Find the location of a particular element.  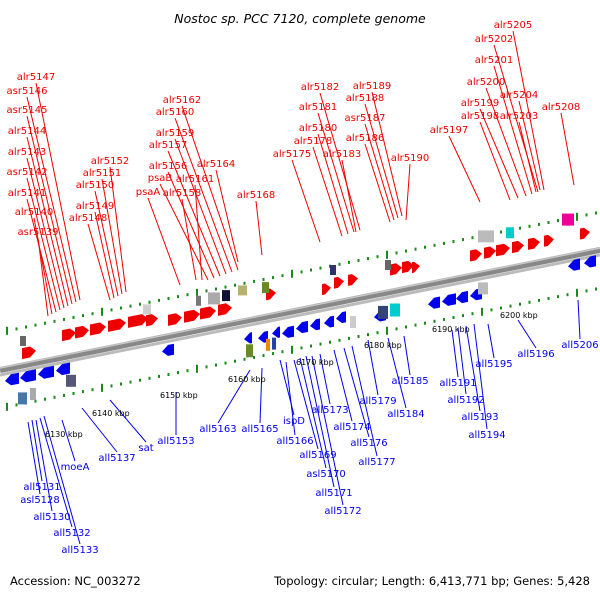

forward-gene-label: alr5204 is located at coordinates (519, 95).